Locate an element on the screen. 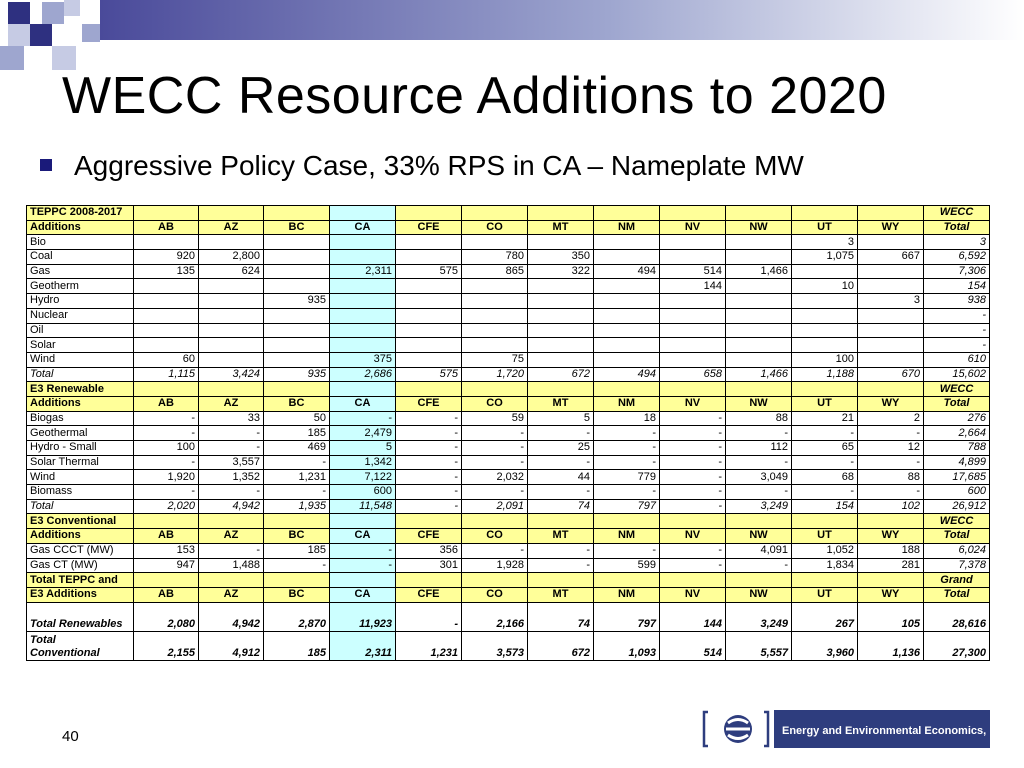 This screenshot has height=768, width=1024. data-cell: 2,155 is located at coordinates (166, 645).